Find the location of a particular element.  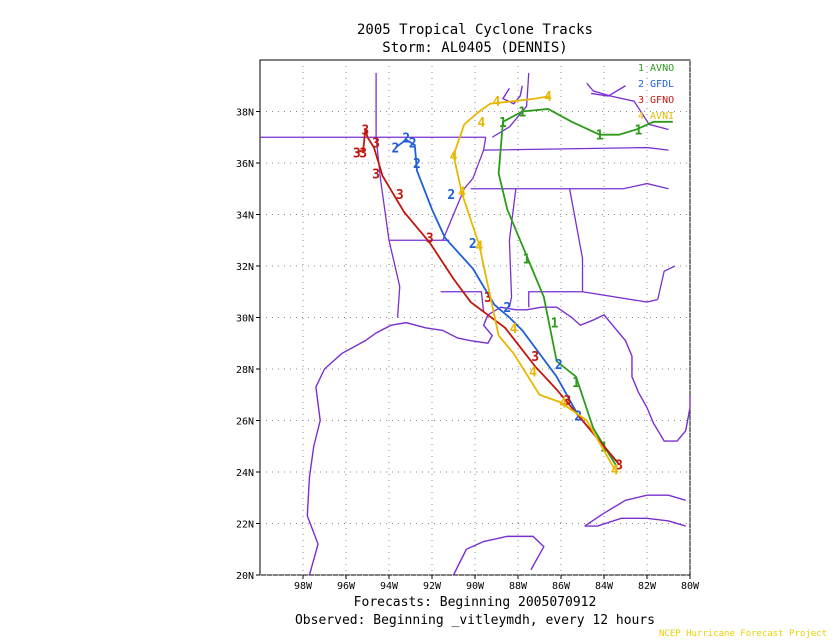

footer-forecasts: Forecasts: Beginning 2005070912 is located at coordinates (475, 602).